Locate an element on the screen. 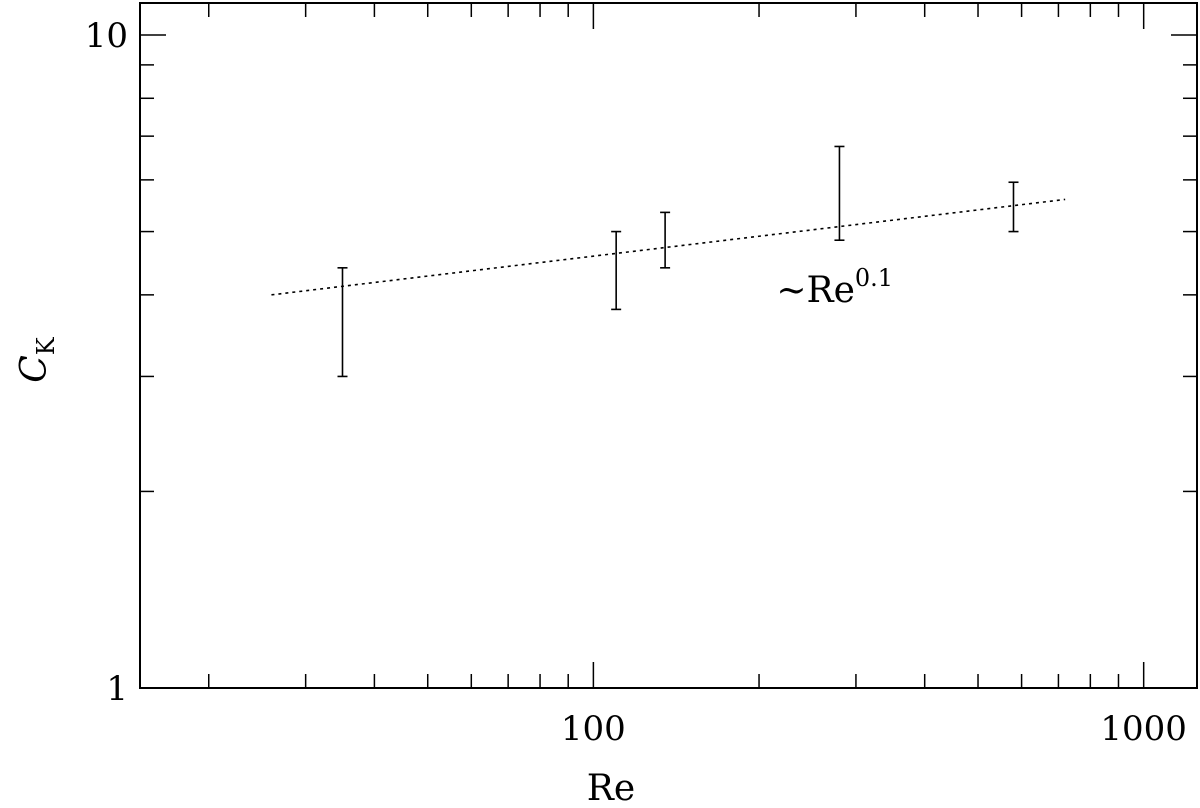  fit-line is located at coordinates (668, 247).